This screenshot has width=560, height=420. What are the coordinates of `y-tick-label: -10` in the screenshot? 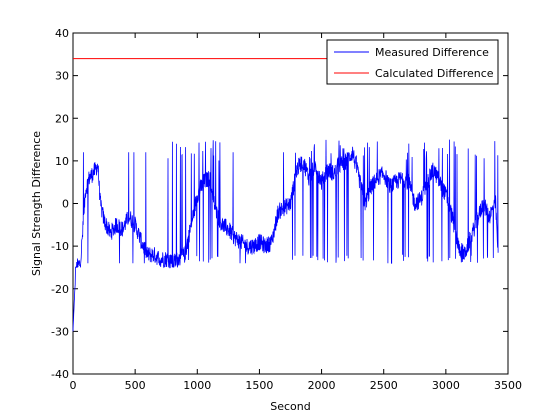 It's located at (60, 246).